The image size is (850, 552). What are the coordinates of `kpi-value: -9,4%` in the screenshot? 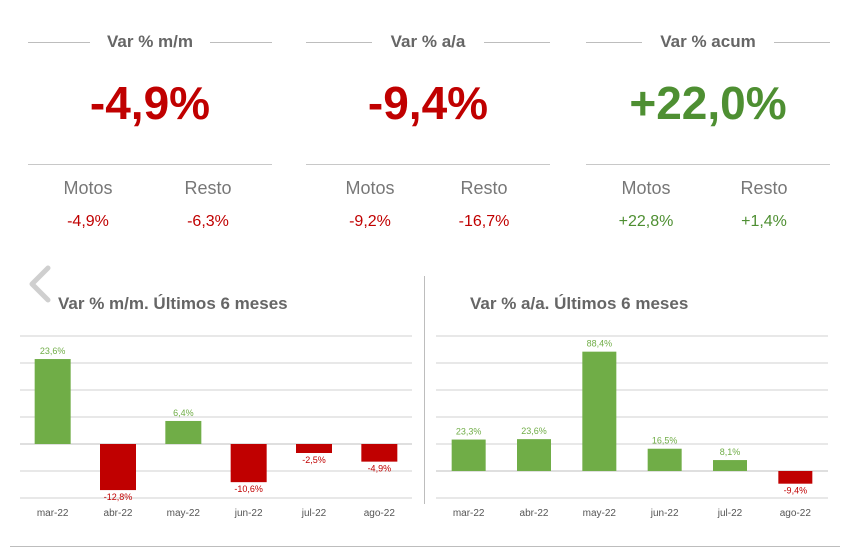 It's located at (428, 103).